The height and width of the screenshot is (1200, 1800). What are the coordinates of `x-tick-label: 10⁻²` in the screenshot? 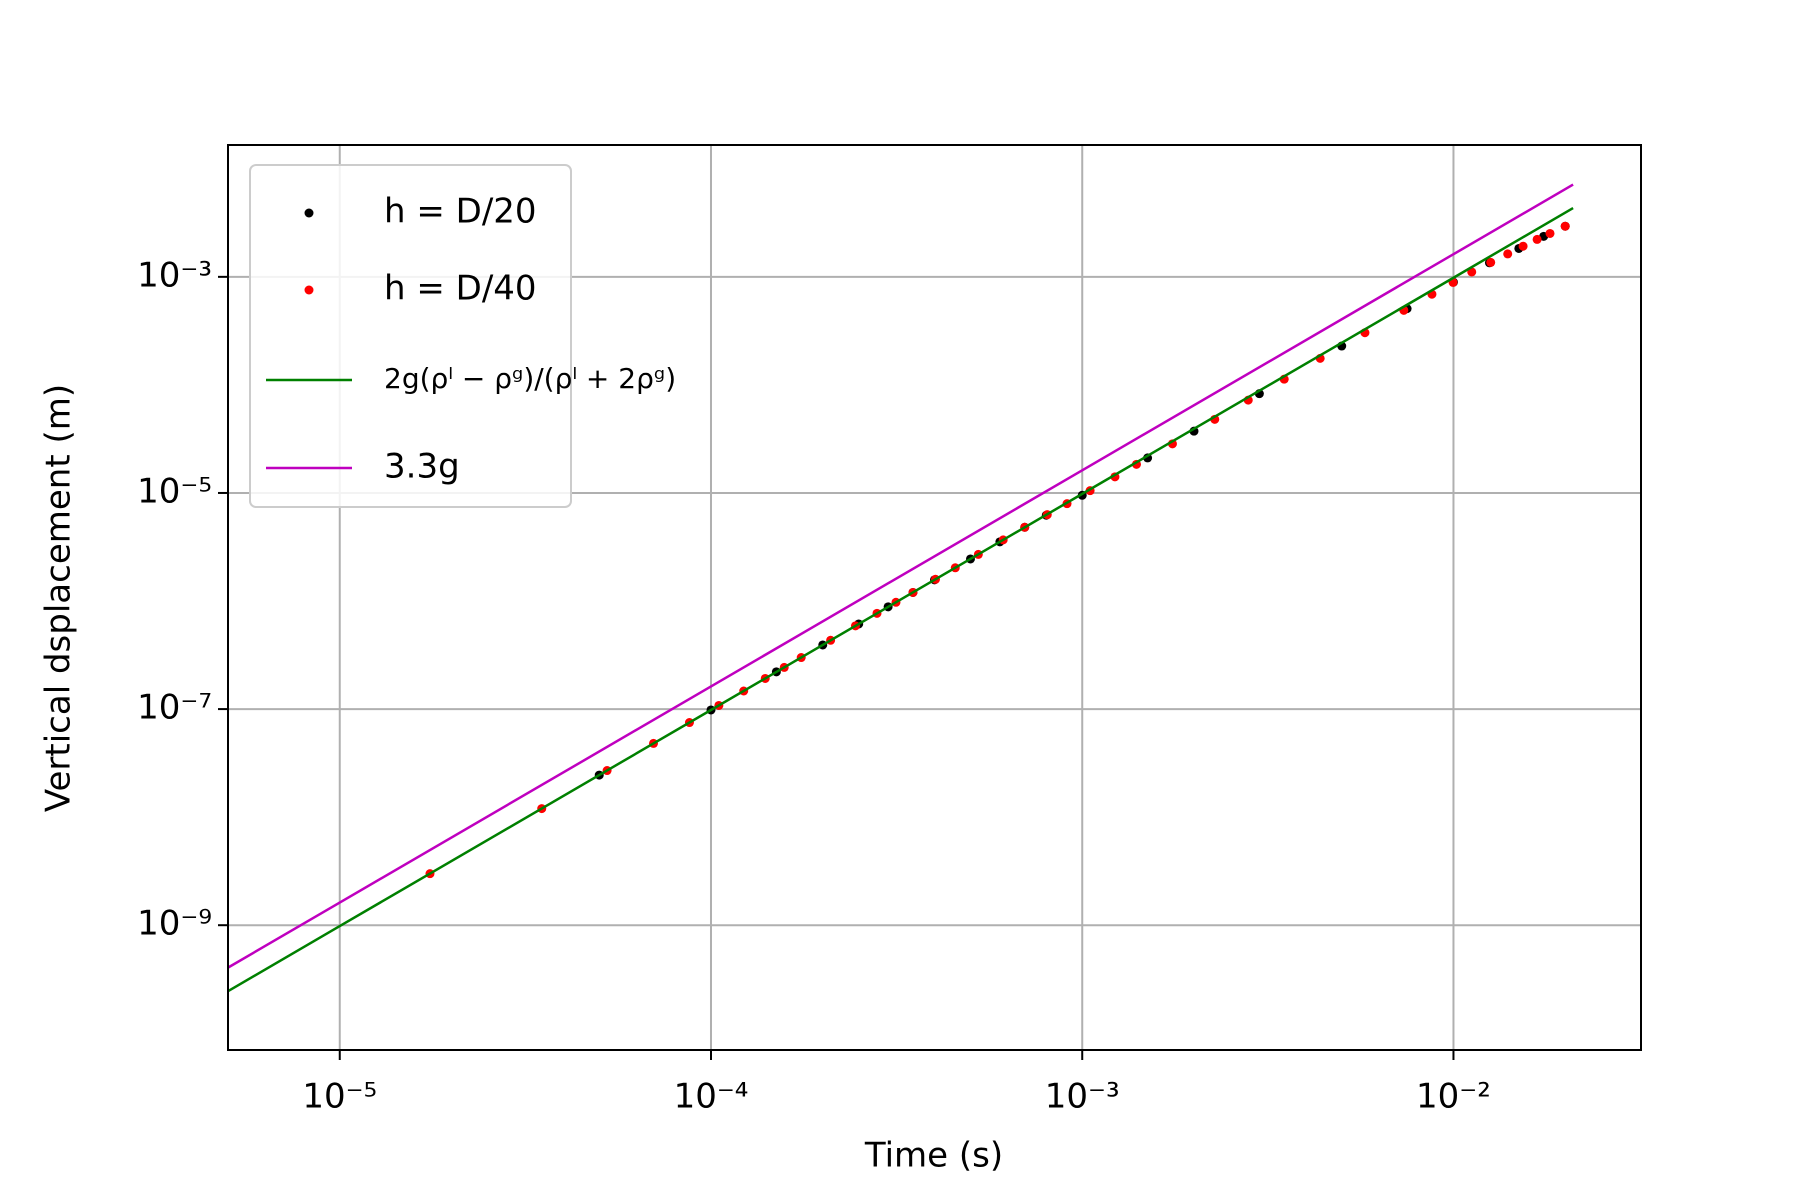 It's located at (1453, 1097).